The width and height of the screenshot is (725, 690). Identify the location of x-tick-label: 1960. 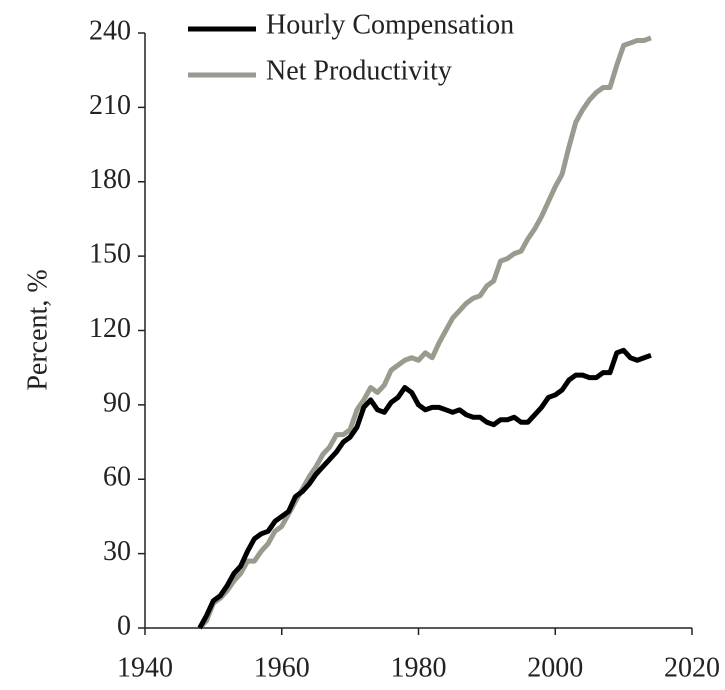
(282, 667).